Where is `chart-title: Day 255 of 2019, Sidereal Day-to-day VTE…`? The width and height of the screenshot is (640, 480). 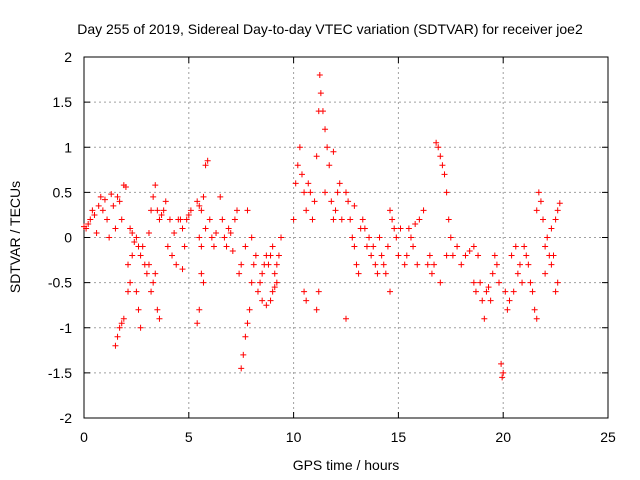
chart-title: Day 255 of 2019, Sidereal Day-to-day VTE… is located at coordinates (330, 29).